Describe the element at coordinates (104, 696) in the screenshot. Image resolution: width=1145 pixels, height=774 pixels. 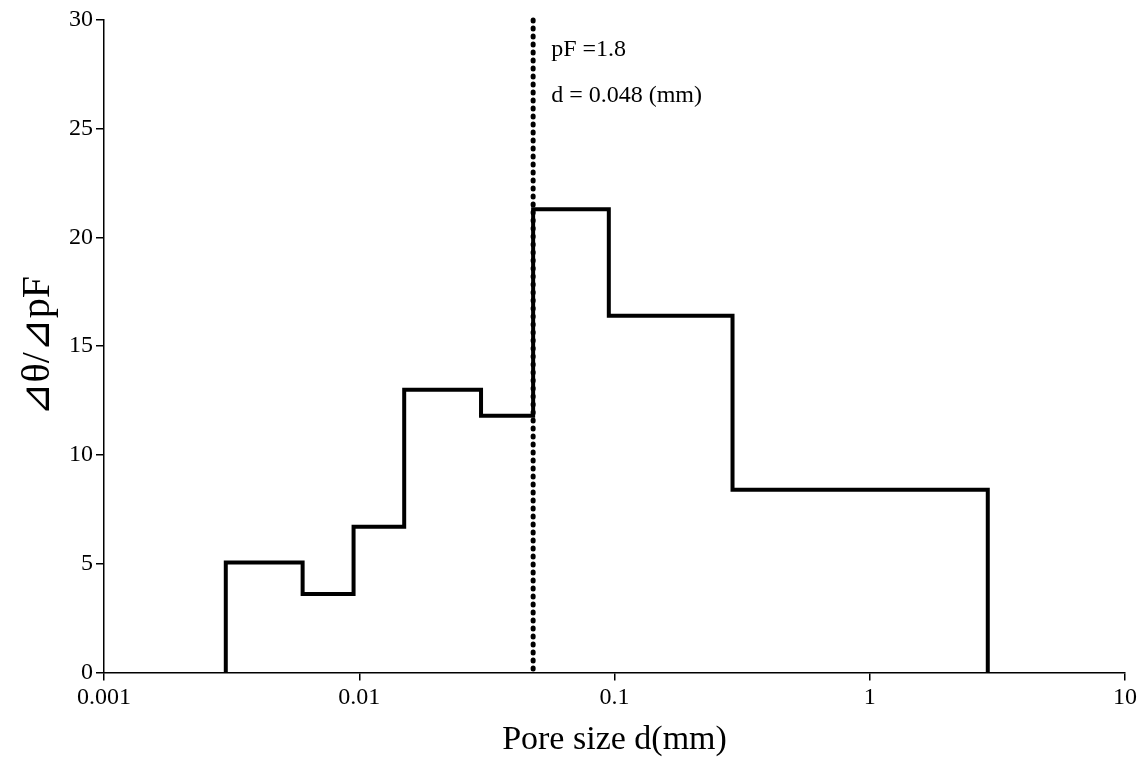
I see `x-tick-label: 0.001` at that location.